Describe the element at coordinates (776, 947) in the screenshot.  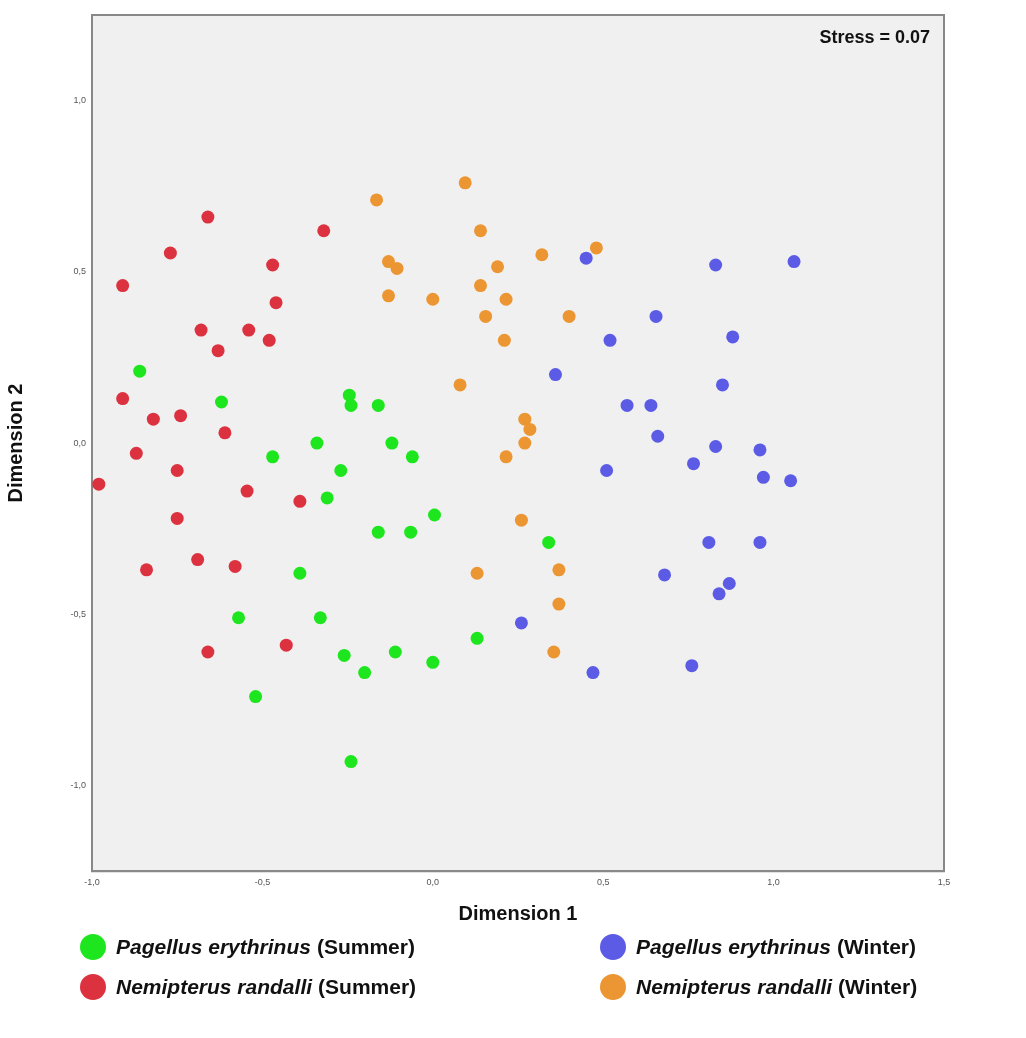
I see `legend-label: Pagellus erythrinus (Winter)` at that location.